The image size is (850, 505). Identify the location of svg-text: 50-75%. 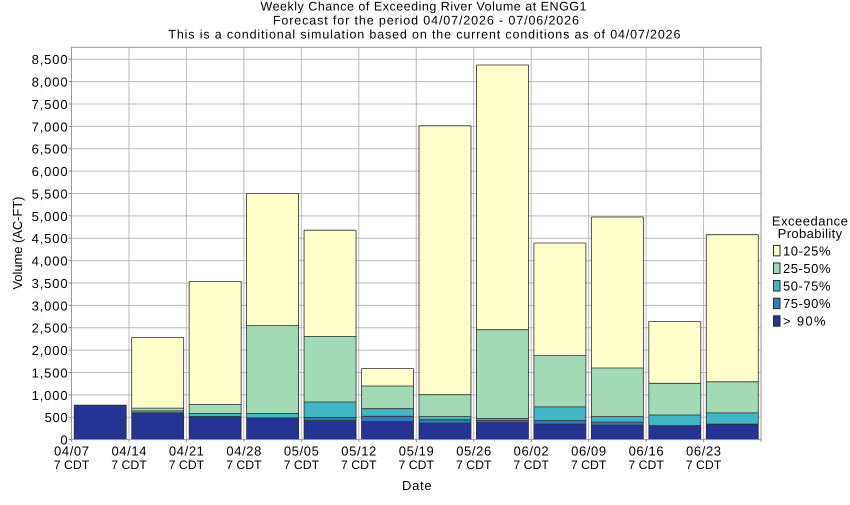
(807, 286).